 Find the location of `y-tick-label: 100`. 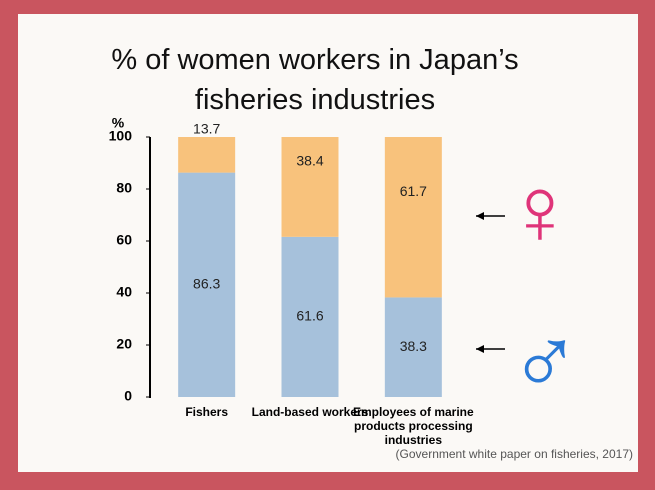

y-tick-label: 100 is located at coordinates (121, 136).